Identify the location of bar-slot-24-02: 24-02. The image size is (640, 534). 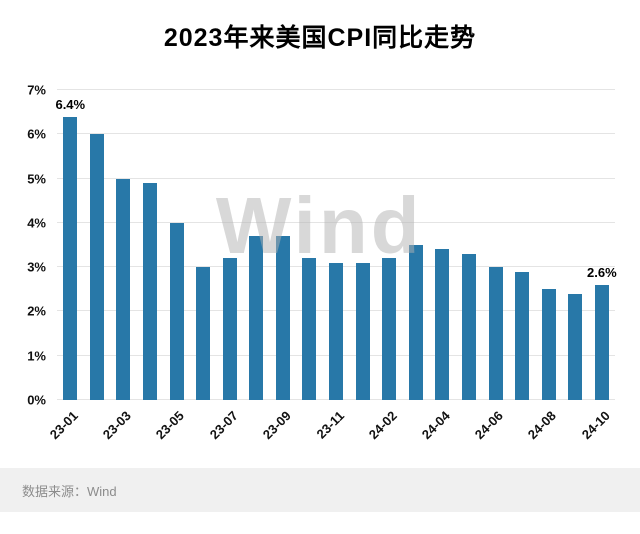
(384, 266).